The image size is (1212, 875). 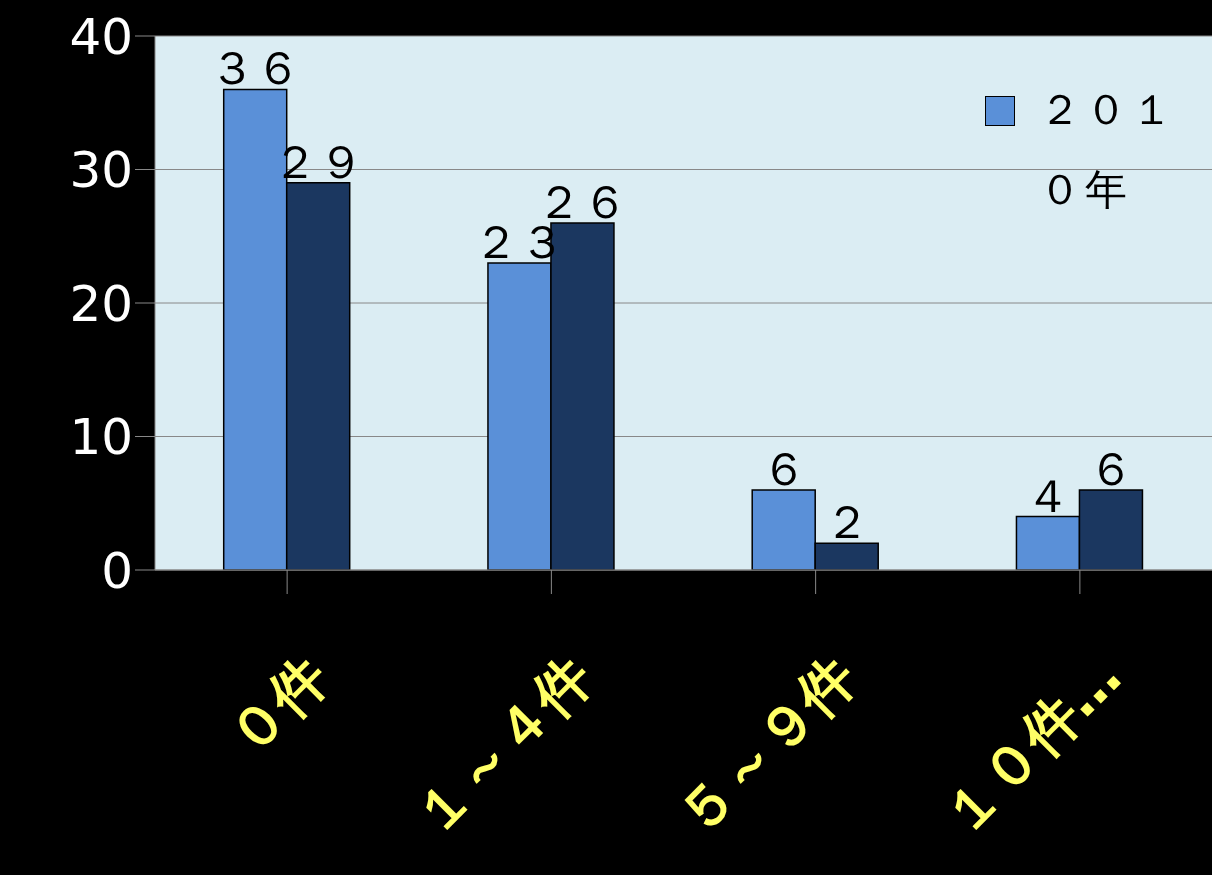 What do you see at coordinates (278, 706) in the screenshot?
I see `x-tick-label: ０件` at bounding box center [278, 706].